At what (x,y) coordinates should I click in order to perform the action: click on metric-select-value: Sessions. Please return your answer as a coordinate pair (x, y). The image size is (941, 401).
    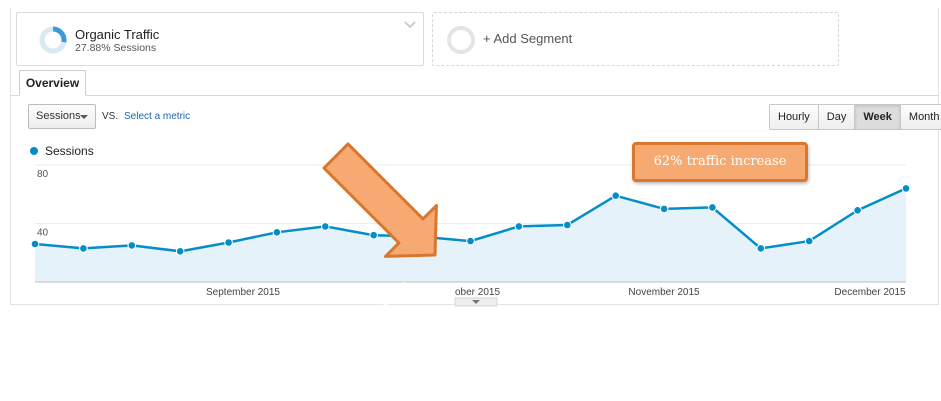
    Looking at the image, I should click on (58, 116).